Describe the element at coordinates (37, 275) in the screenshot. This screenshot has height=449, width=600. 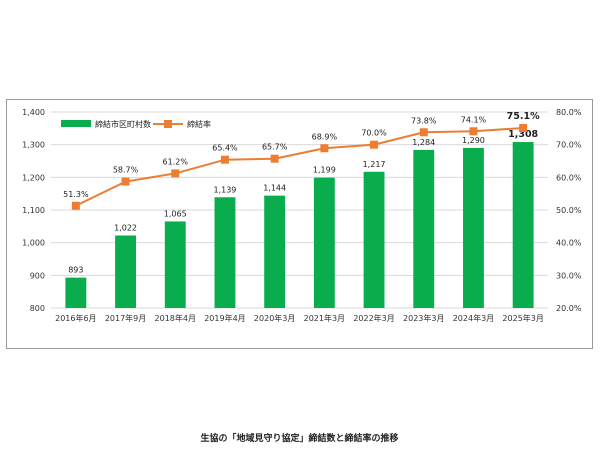
I see `y-left-tick-label: 900` at that location.